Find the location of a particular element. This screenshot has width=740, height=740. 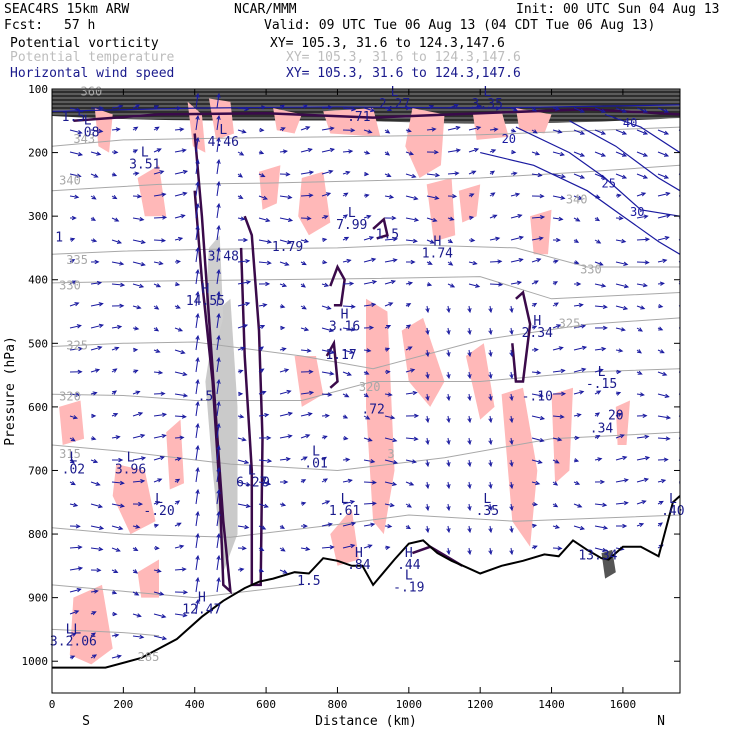

pv-extremum-value: 1.61 is located at coordinates (344, 511).